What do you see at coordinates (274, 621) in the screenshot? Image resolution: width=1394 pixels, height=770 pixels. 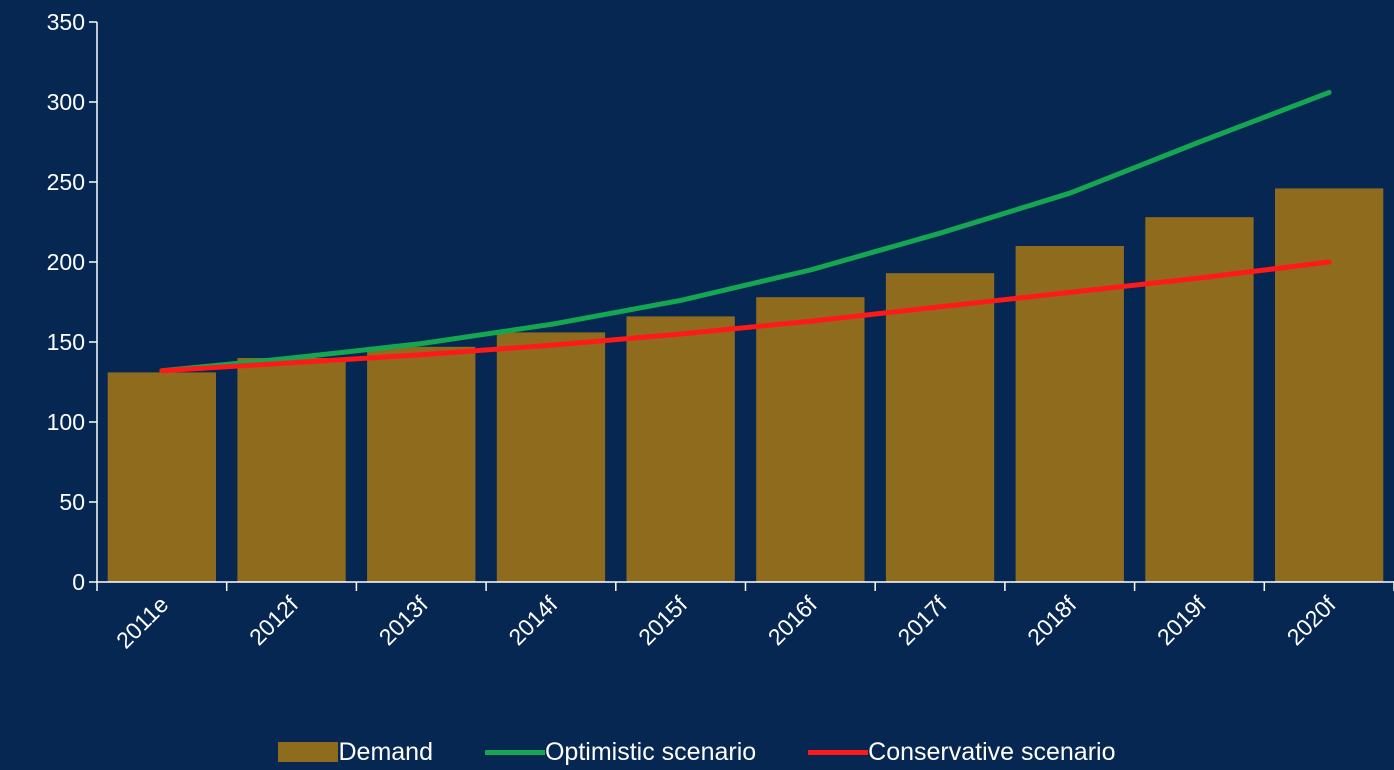 I see `x-tick-label: 2012f` at bounding box center [274, 621].